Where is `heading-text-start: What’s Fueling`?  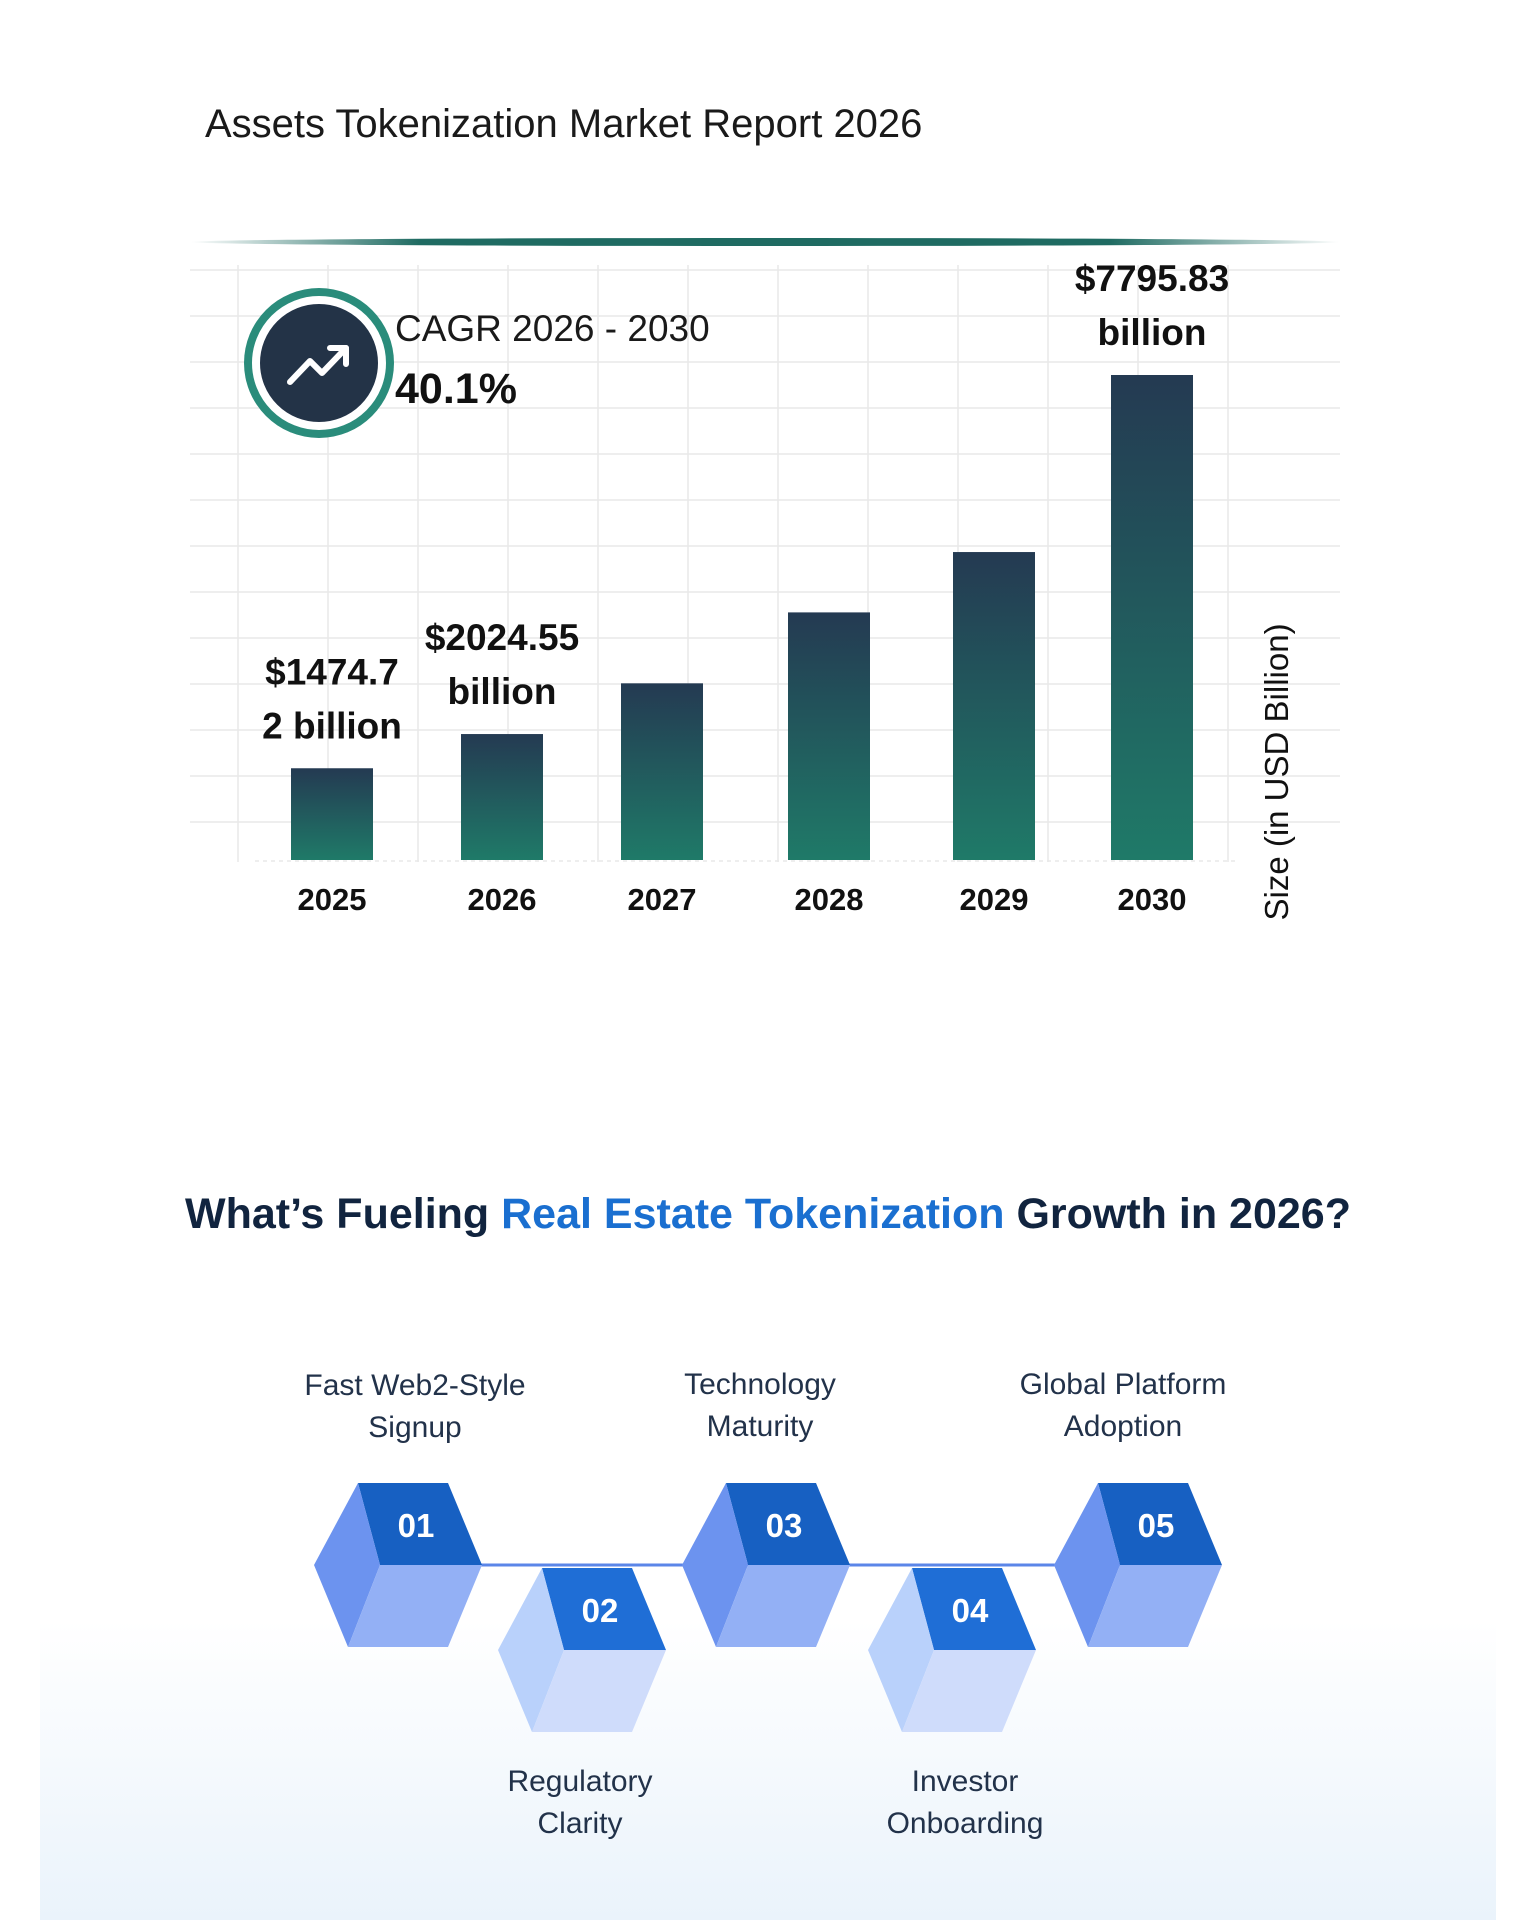
heading-text-start: What’s Fueling is located at coordinates (343, 1214).